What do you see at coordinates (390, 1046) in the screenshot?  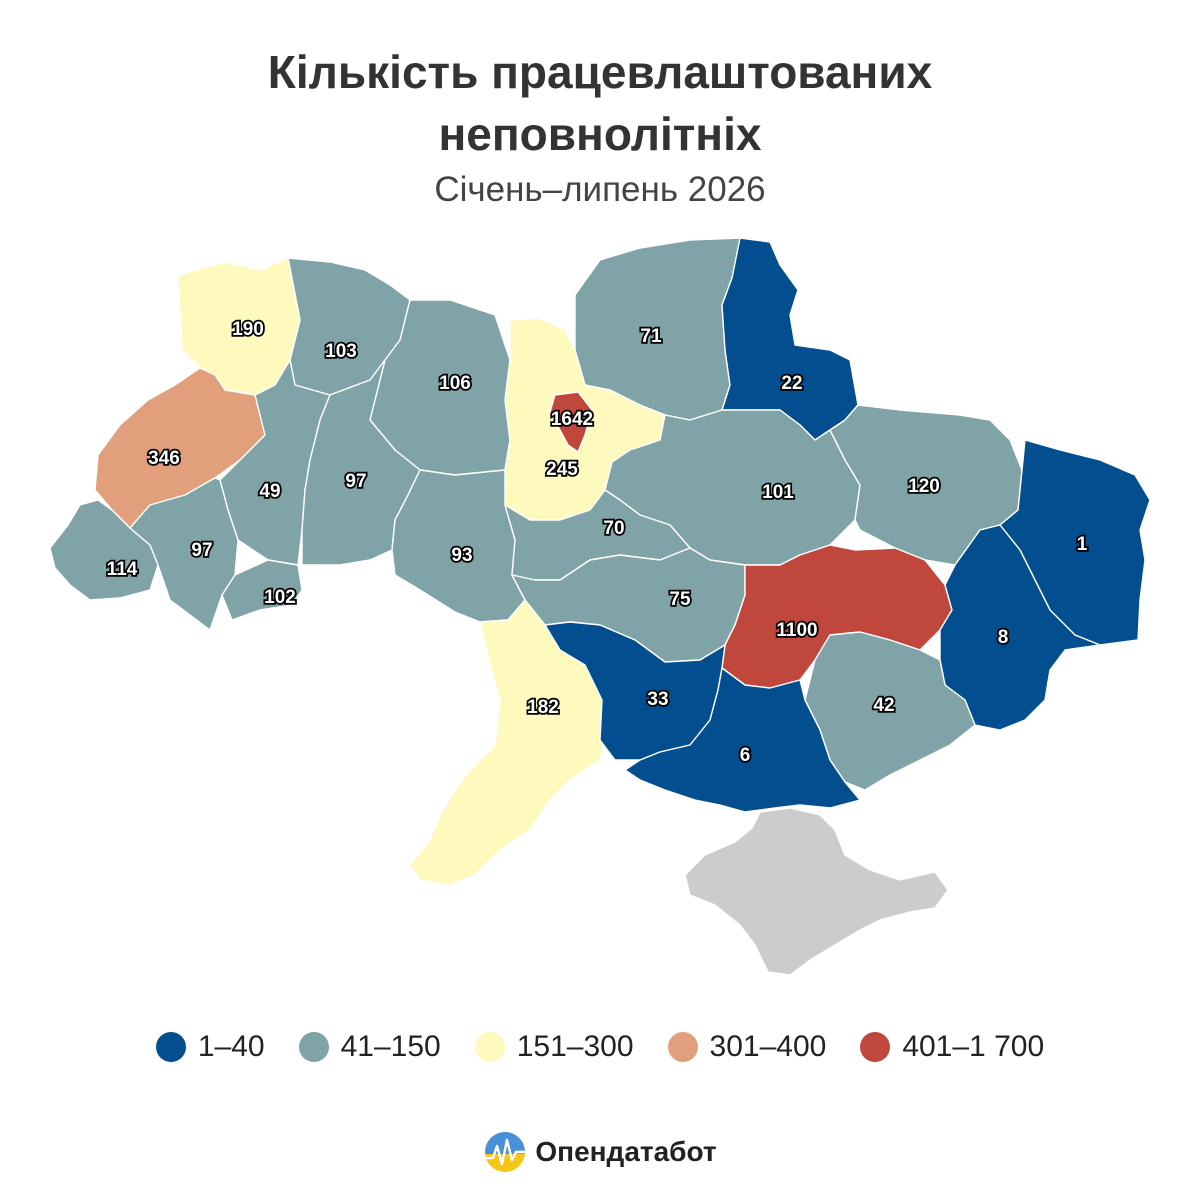 I see `legend-label: 41–150` at bounding box center [390, 1046].